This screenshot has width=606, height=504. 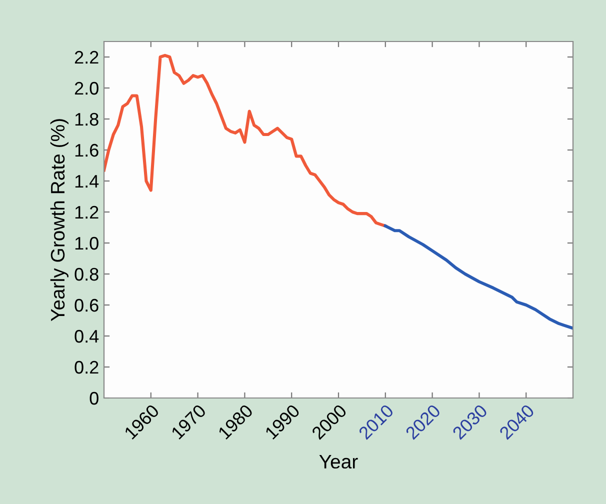 I want to click on x-axis-title: Year, so click(x=338, y=461).